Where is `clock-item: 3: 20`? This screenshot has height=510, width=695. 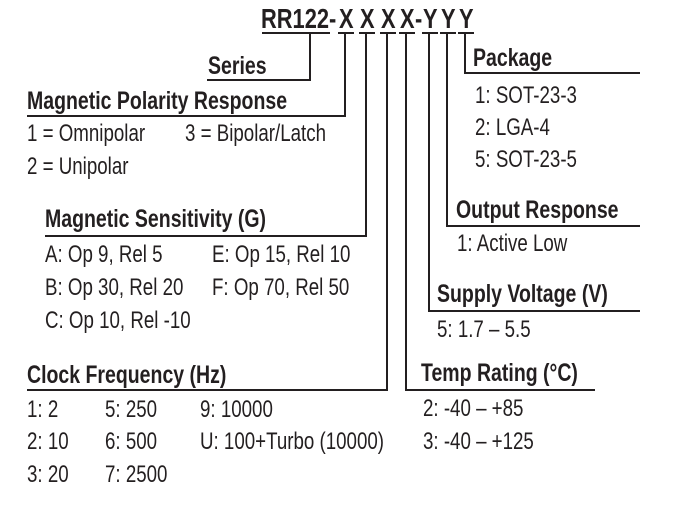 clock-item: 3: 20 is located at coordinates (48, 474).